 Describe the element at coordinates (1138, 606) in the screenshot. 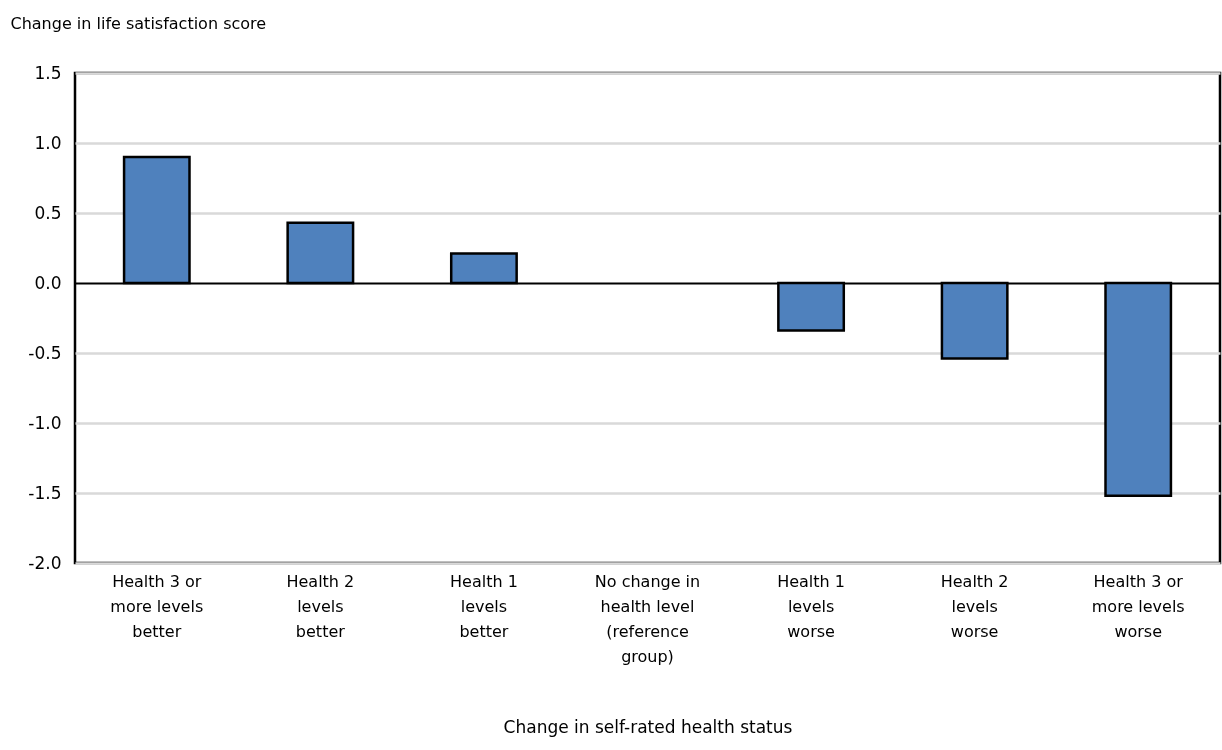

I see `x-tick-label: Health 3 or more levels worse` at that location.